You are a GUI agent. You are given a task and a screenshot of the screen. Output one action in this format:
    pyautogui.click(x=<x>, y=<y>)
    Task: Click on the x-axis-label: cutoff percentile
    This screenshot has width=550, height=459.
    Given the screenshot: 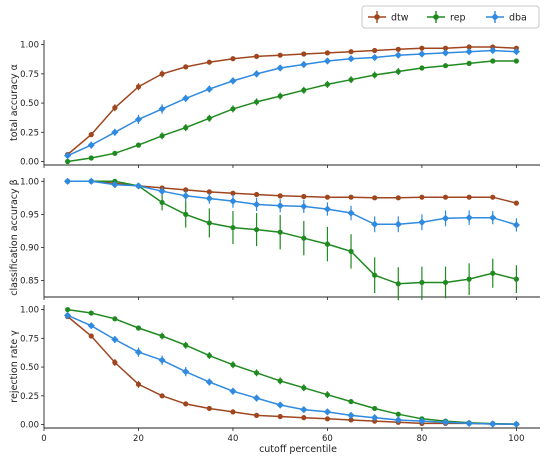 What is the action you would take?
    pyautogui.click(x=298, y=449)
    